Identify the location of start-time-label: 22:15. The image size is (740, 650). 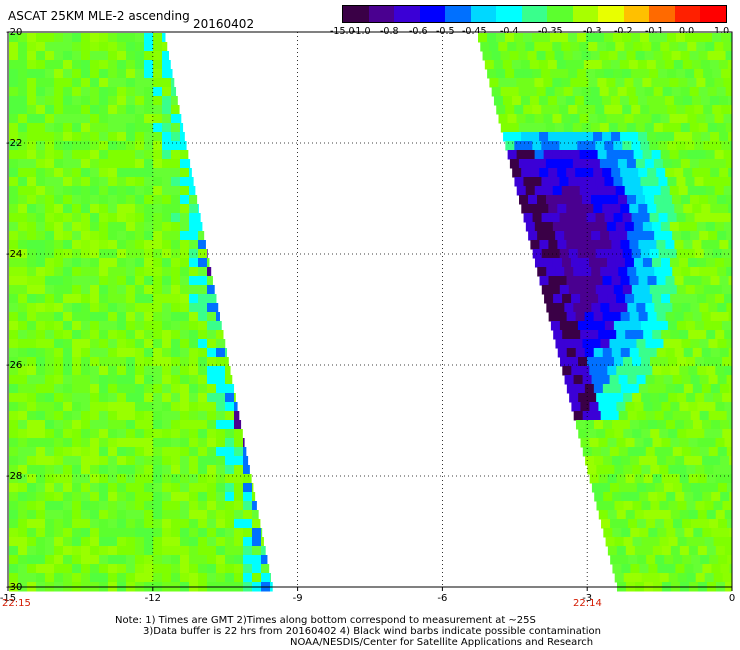
(16, 603).